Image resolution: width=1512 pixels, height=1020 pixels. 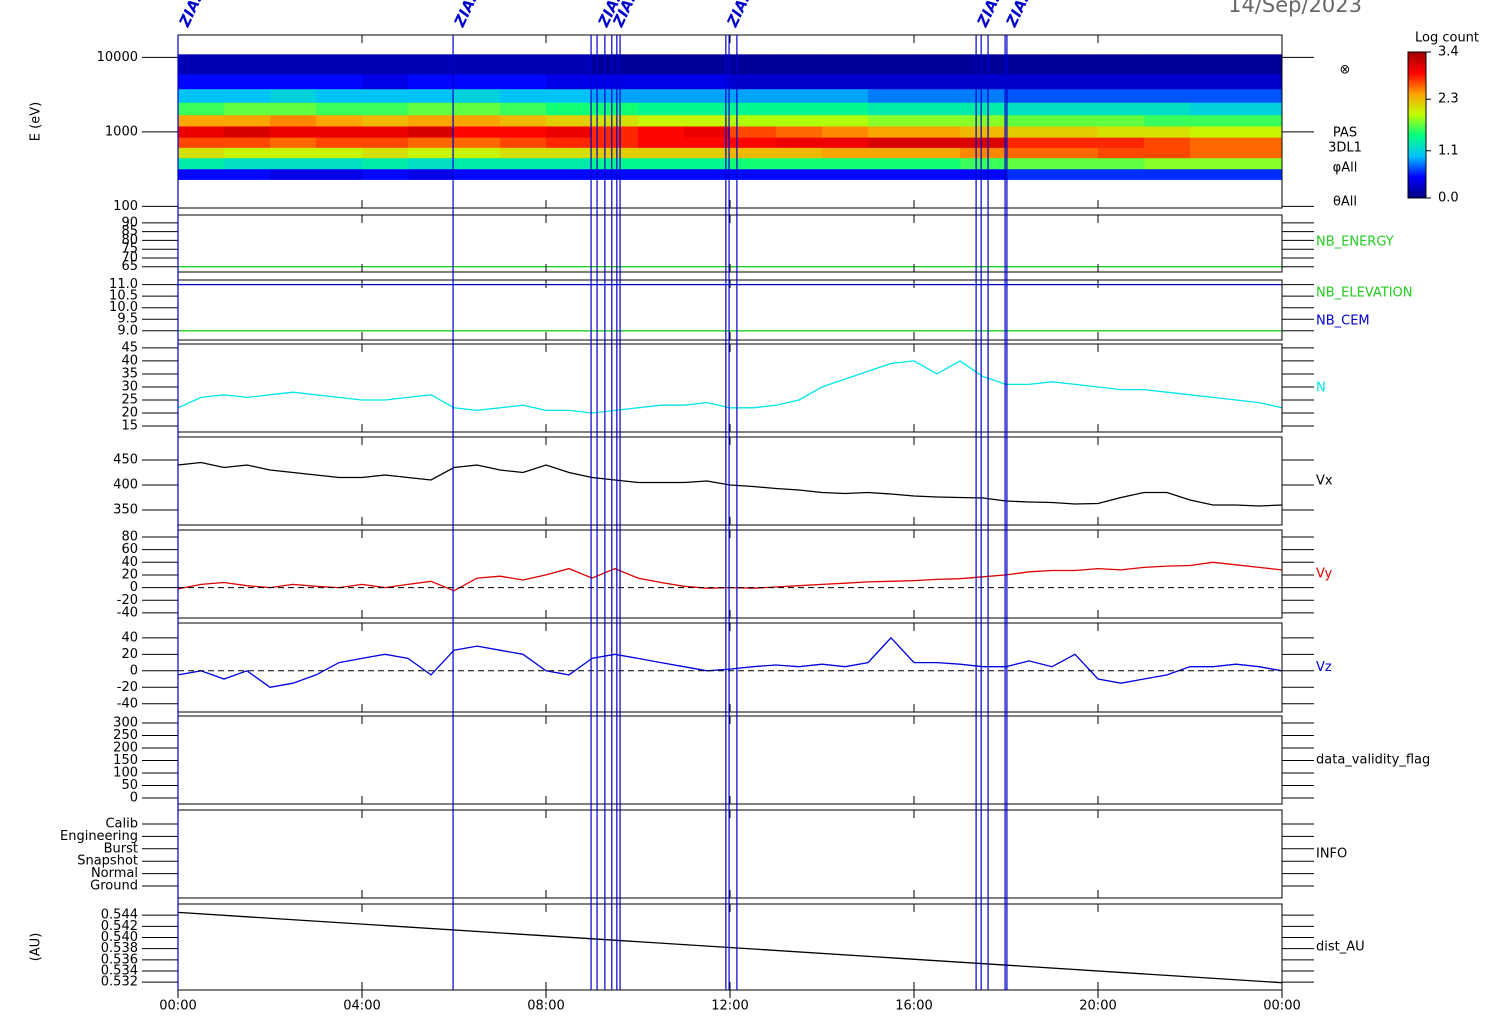 I want to click on panel-label: data_validity_flag, so click(x=1373, y=760).